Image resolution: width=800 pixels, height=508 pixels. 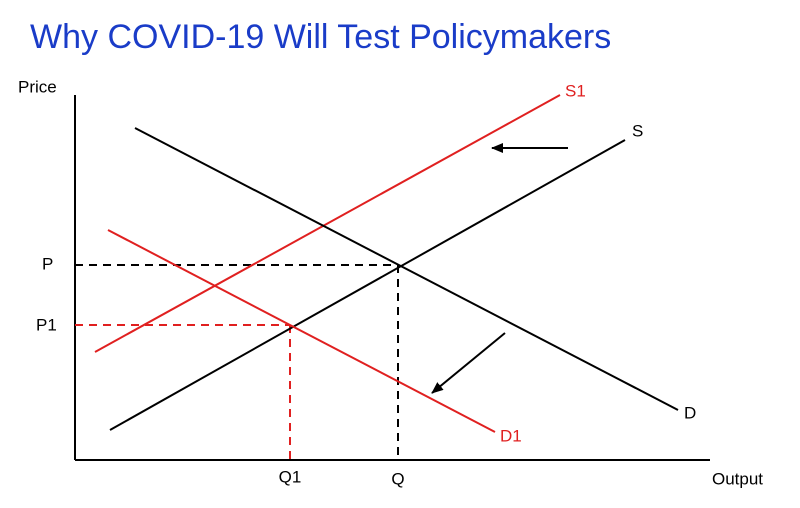 I want to click on demand-shift-arrow, so click(x=468, y=363).